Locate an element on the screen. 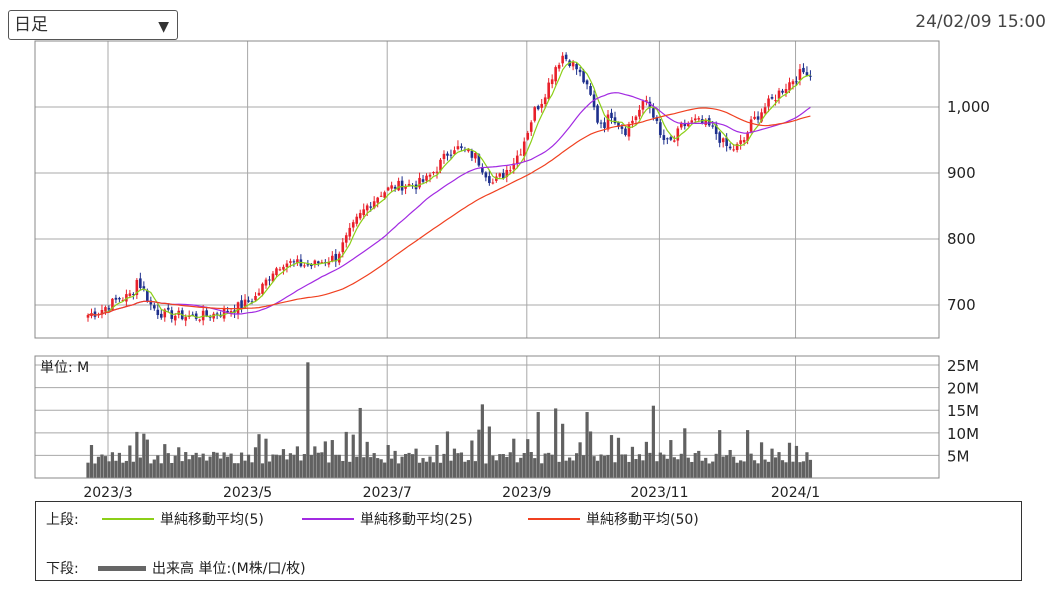 Image resolution: width=1056 pixels, height=592 pixels. legend-item-sma50-label: 単純移動平均(50) is located at coordinates (642, 520).